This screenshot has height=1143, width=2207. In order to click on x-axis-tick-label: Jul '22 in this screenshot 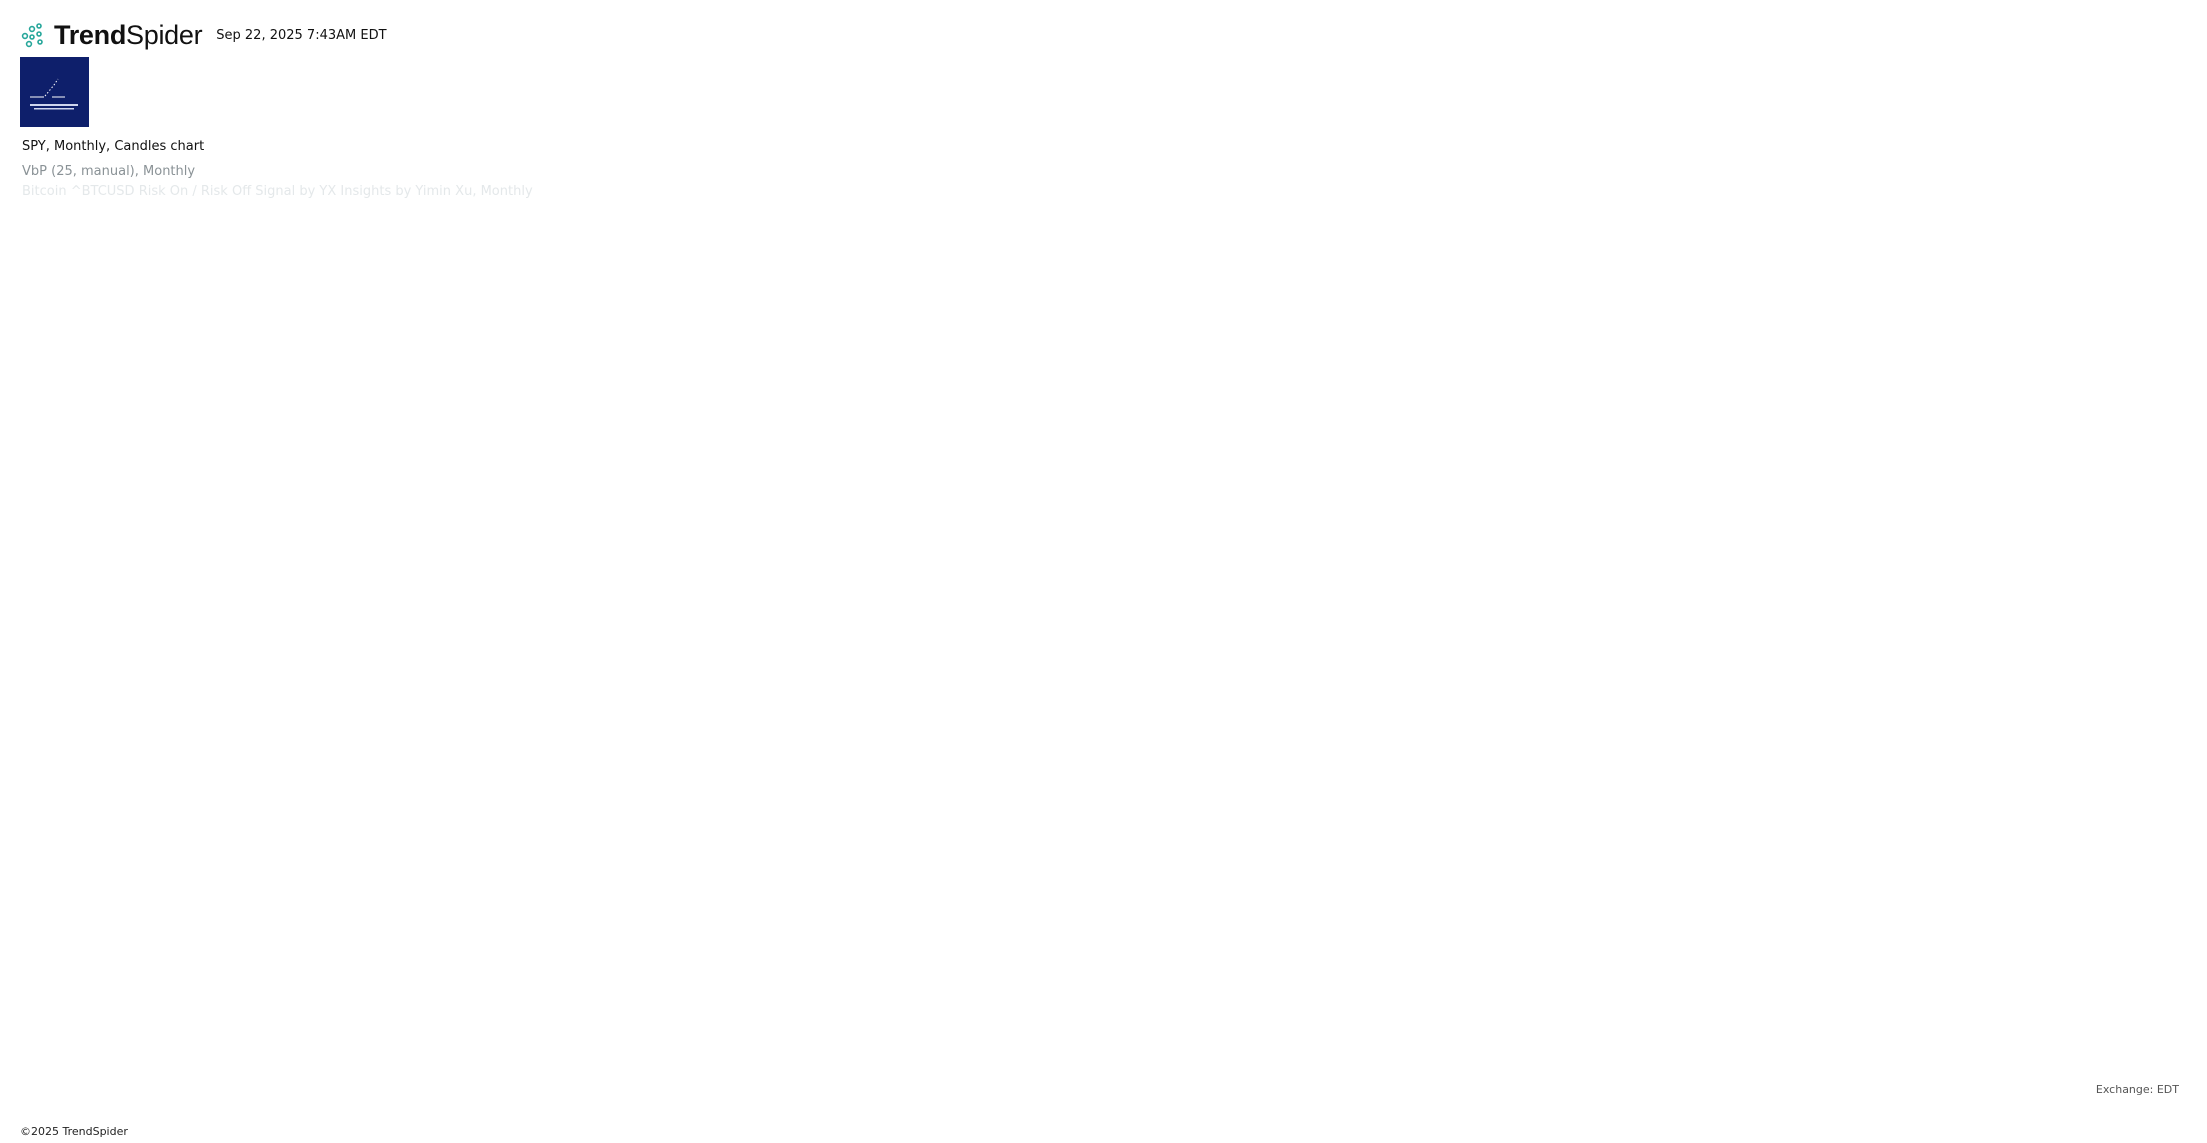, I will do `click(852, 1113)`.